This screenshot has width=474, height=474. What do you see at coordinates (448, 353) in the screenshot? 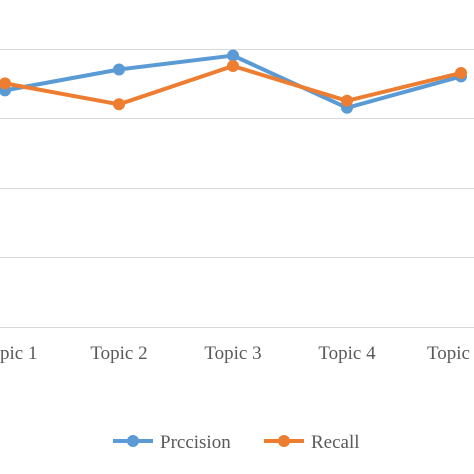
I see `x-tick-label: Topic` at bounding box center [448, 353].